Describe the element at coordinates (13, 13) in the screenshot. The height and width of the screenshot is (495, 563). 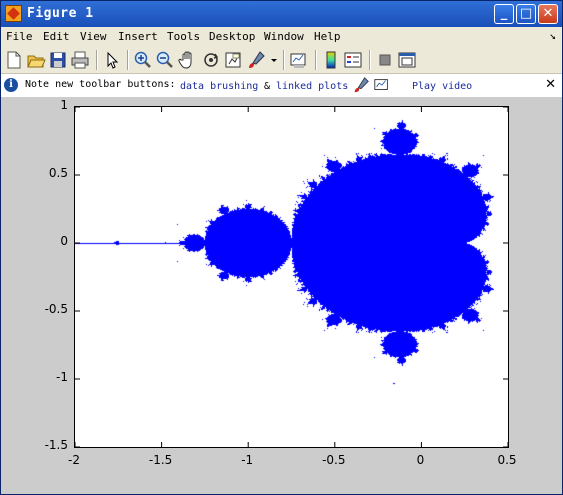
I see `matlab-logo-icon` at that location.